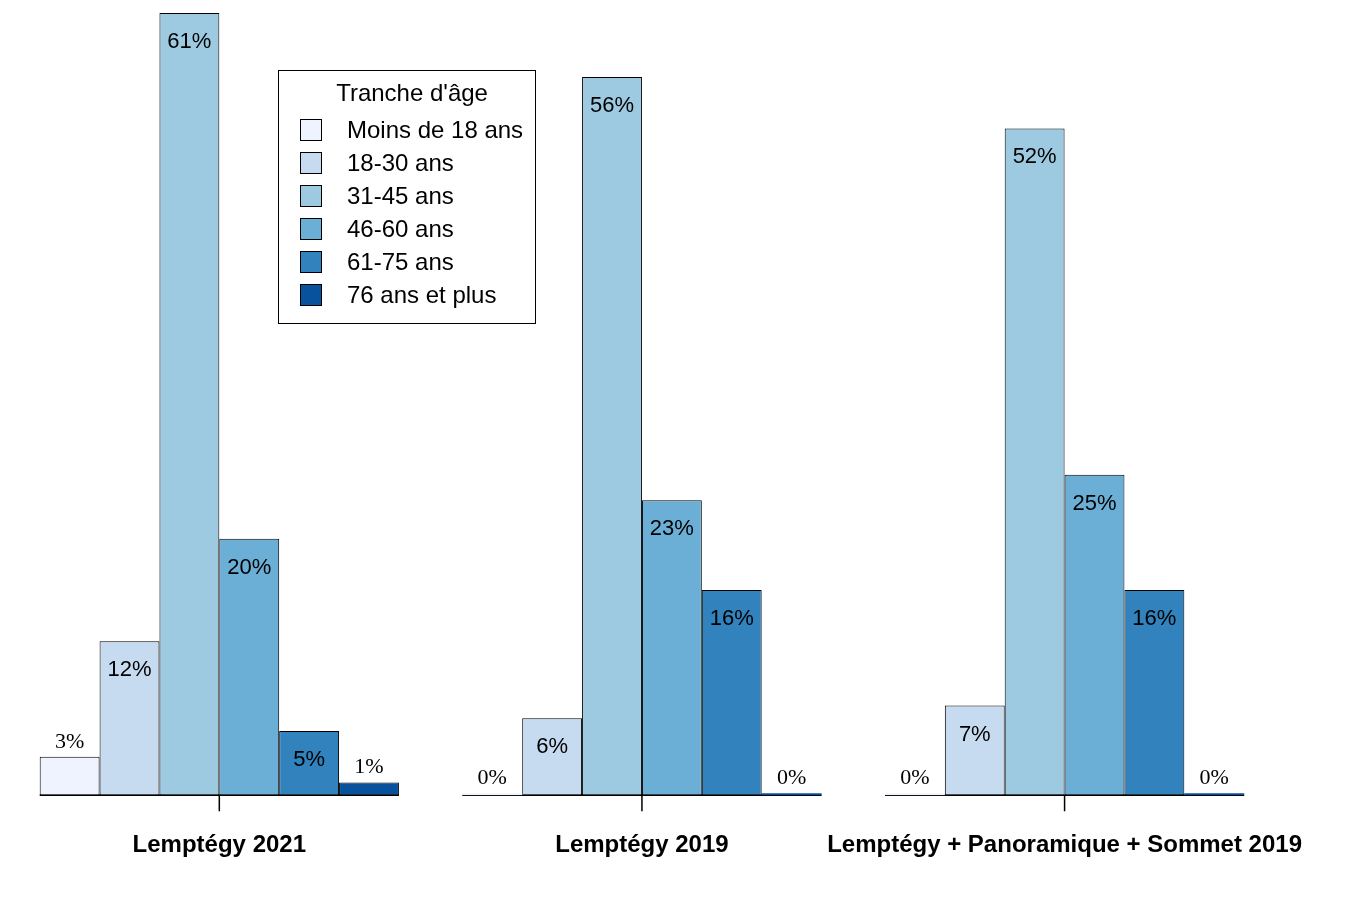  I want to click on legend-label: 31-45 ans, so click(400, 195).